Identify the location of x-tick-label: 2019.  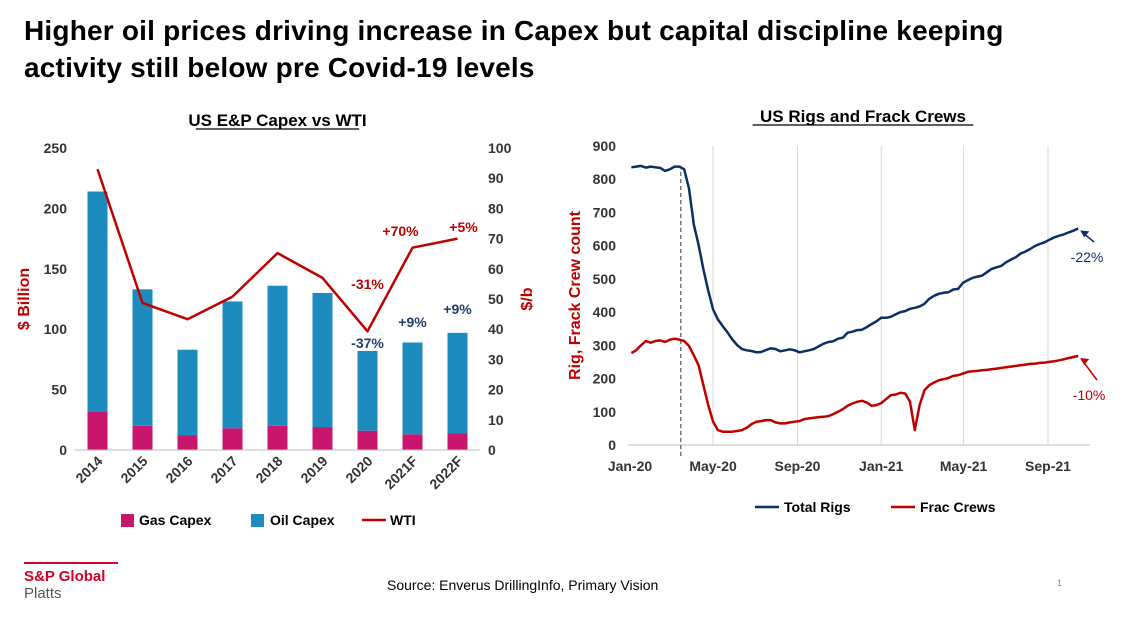
(313, 469).